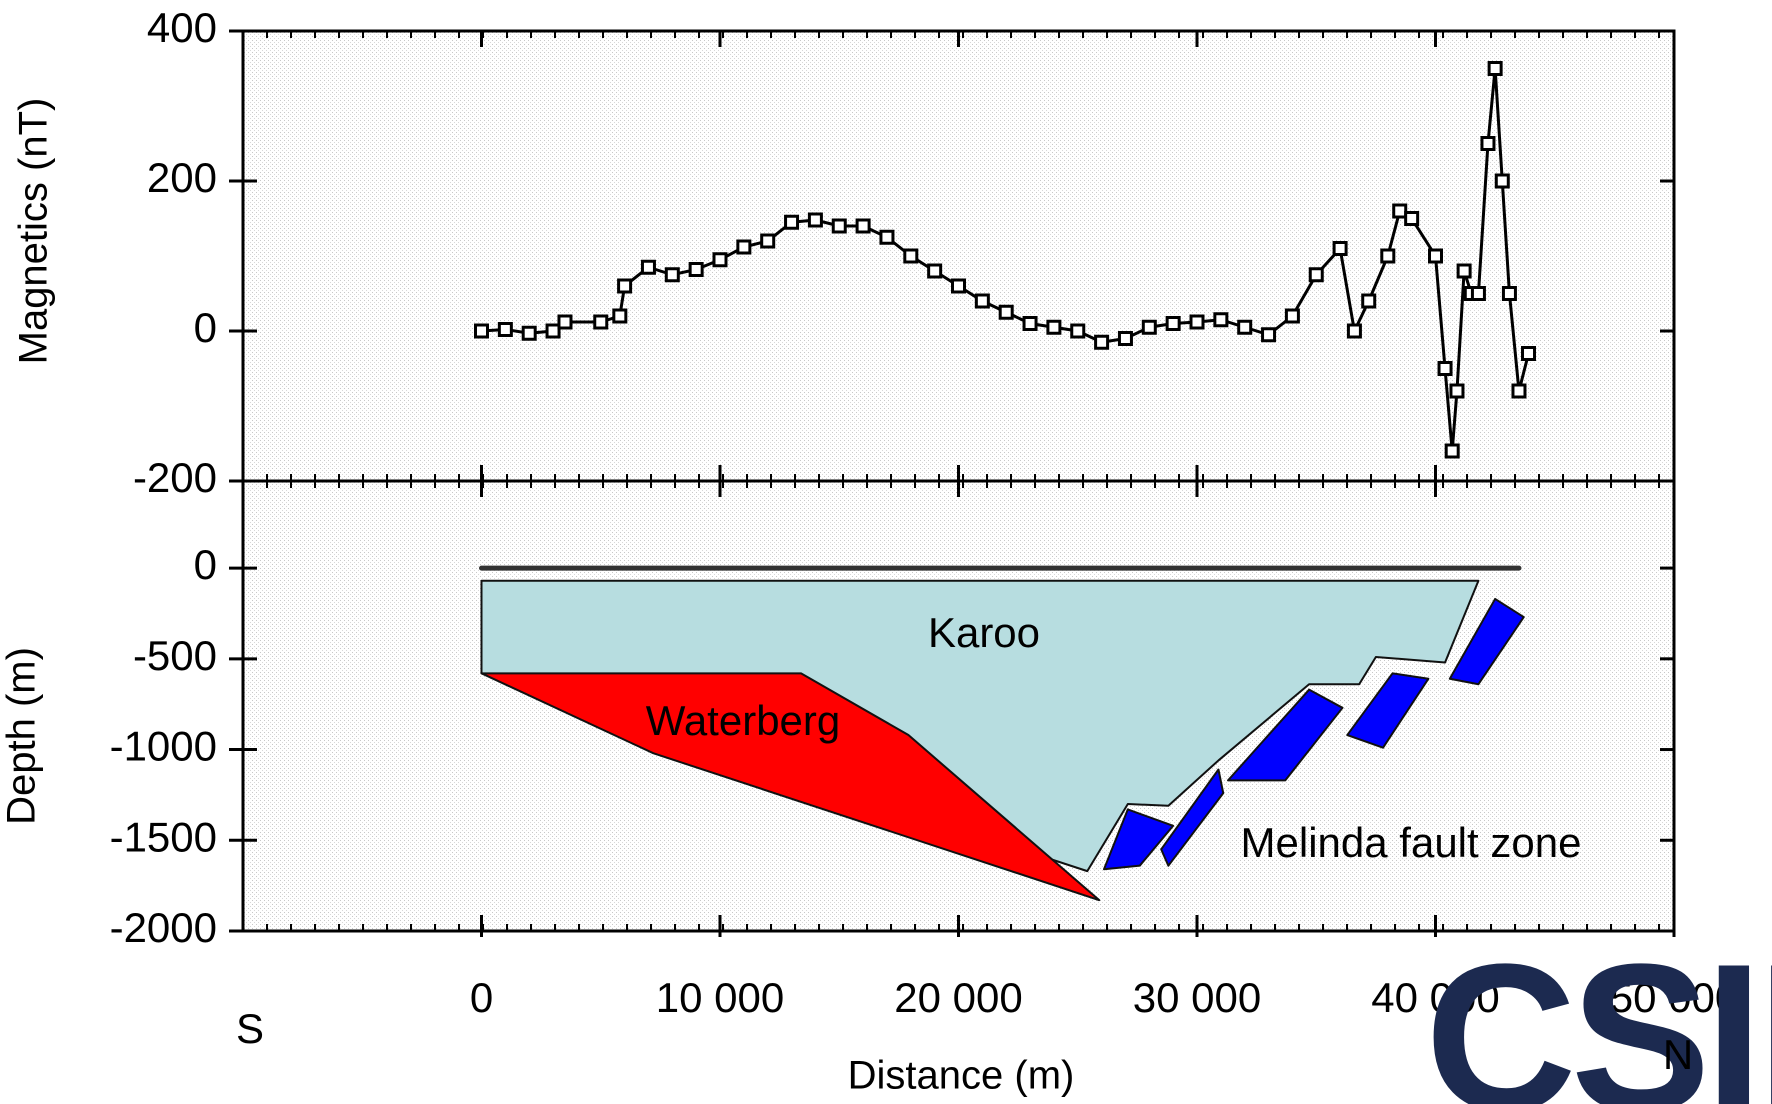 The width and height of the screenshot is (1772, 1104). Describe the element at coordinates (1598, 1012) in the screenshot. I see `logo: CSIR` at that location.